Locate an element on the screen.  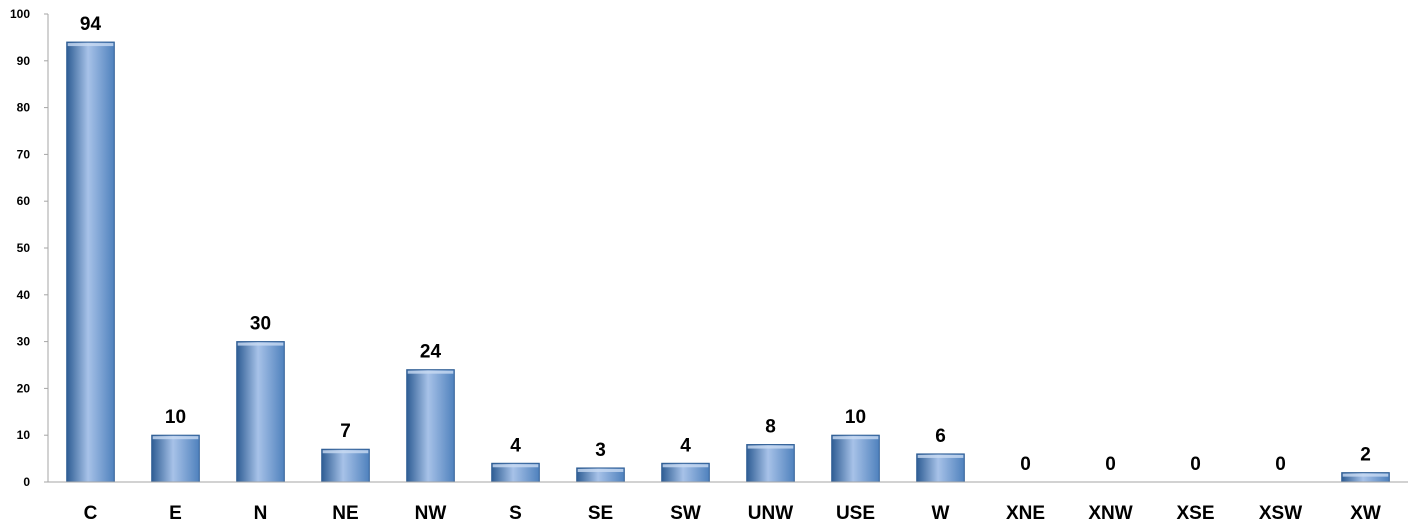
data-label-use: 10 is located at coordinates (855, 417).